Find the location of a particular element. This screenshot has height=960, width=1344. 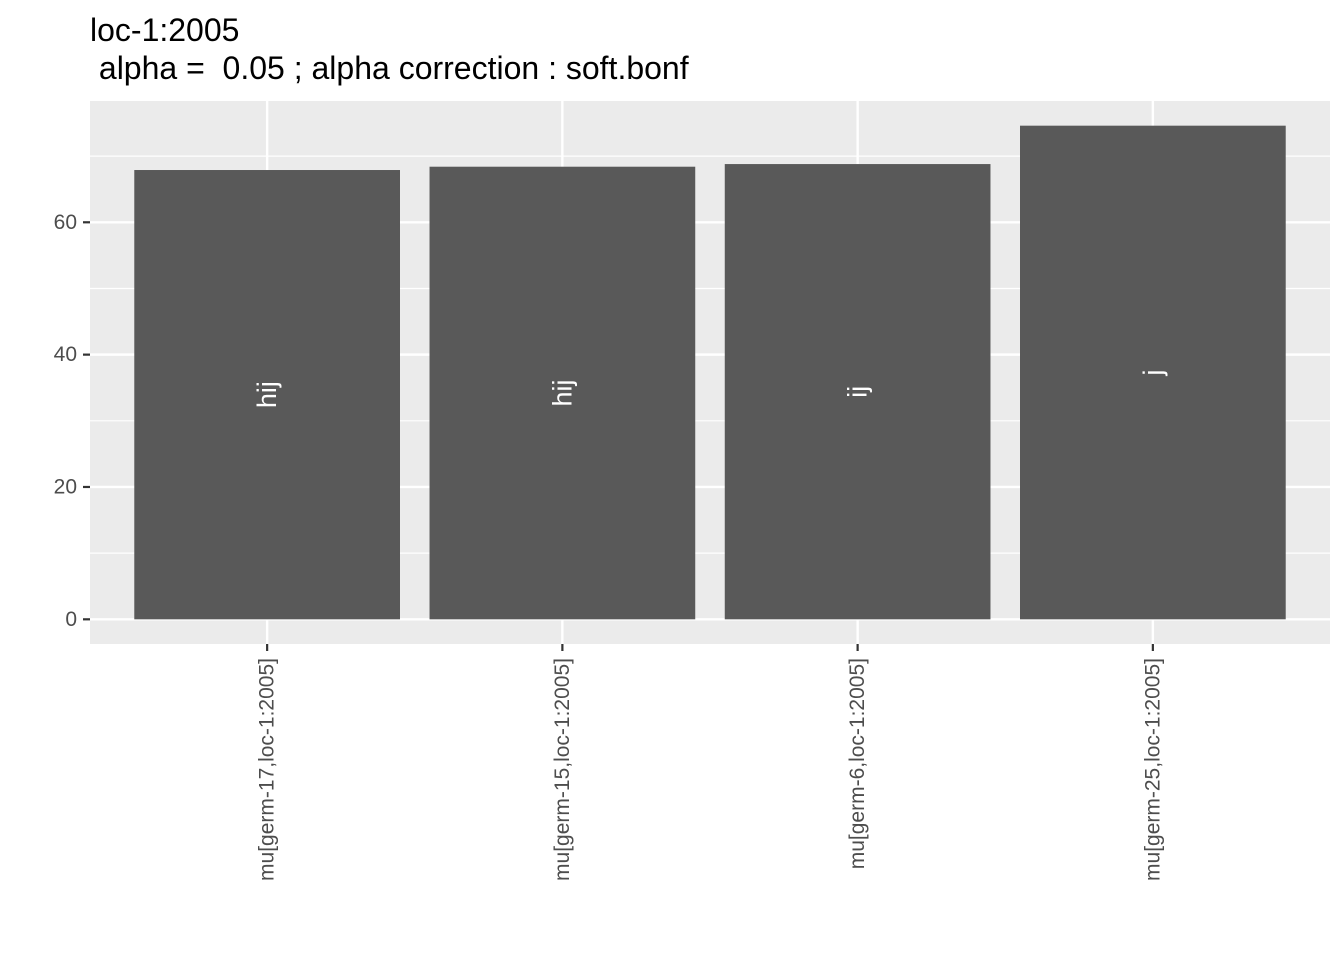

y-tick-label: 20 is located at coordinates (65, 486).